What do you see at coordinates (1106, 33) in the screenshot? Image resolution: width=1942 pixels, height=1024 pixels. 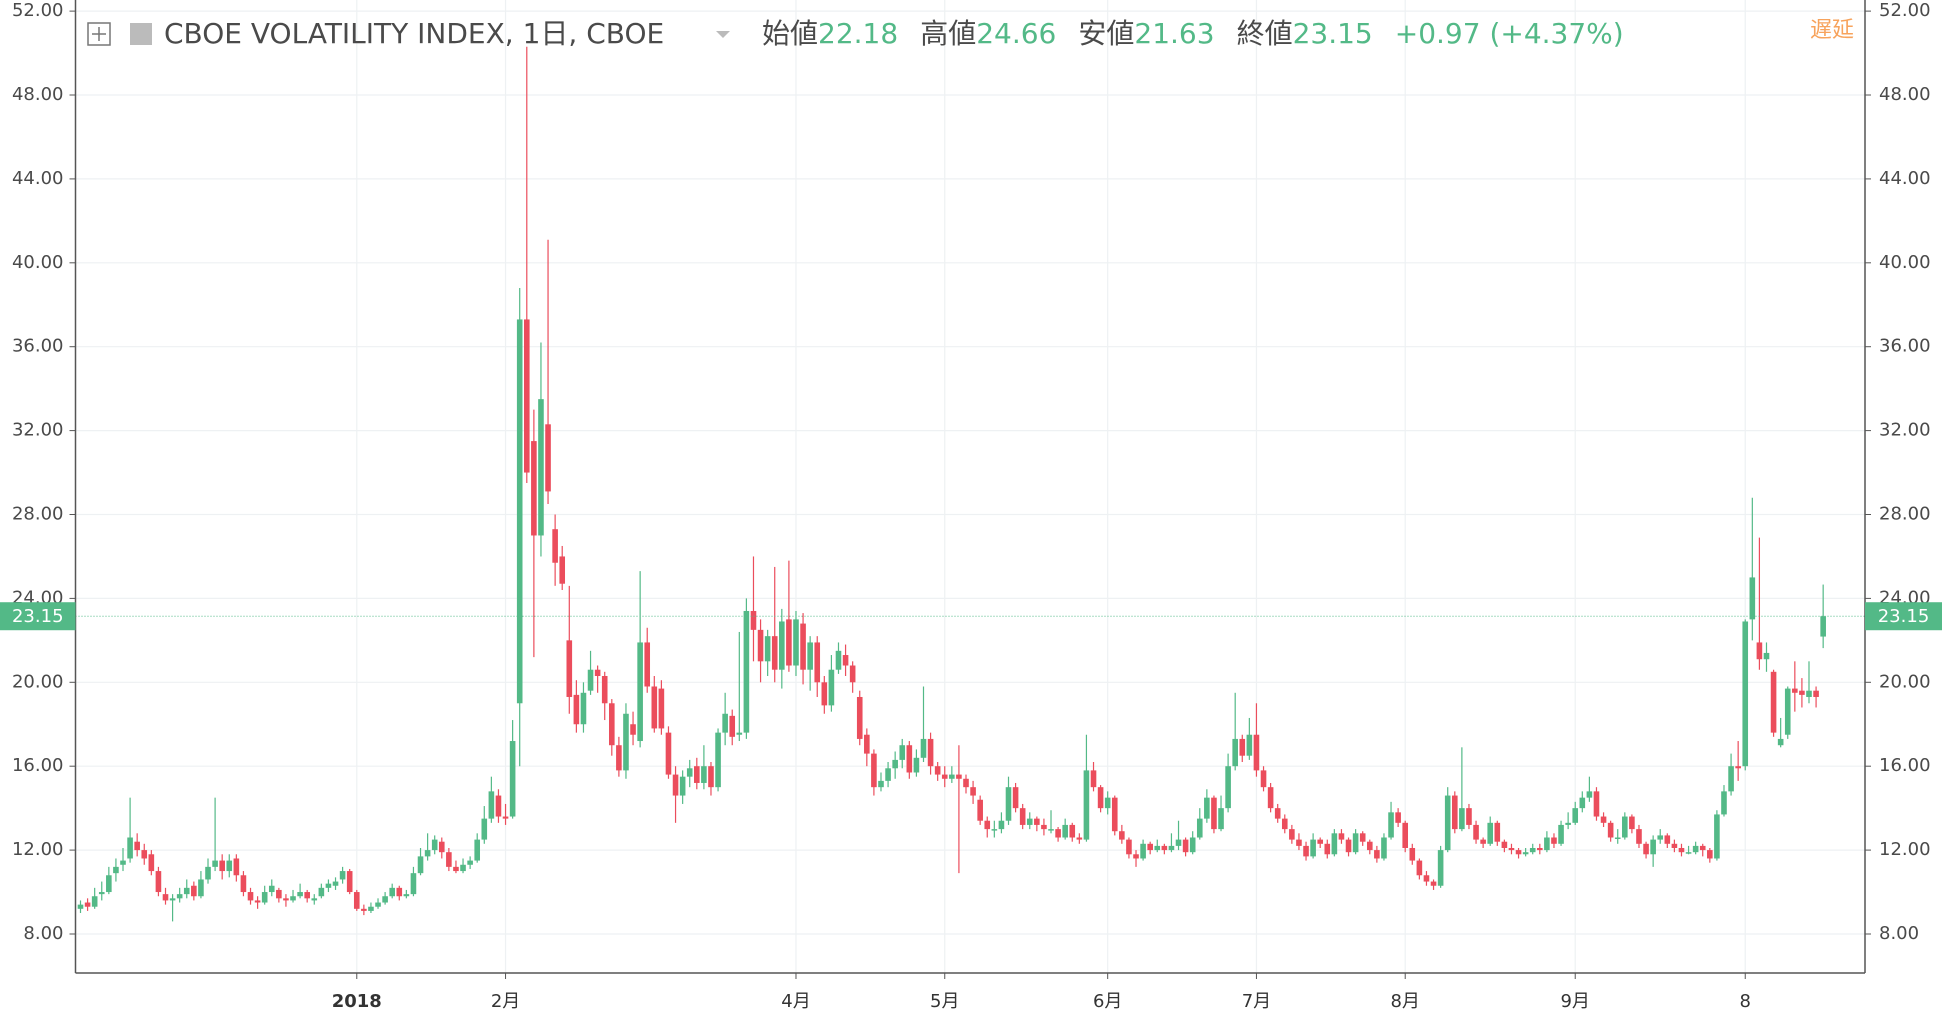 I see `ohlc-label: 安値` at bounding box center [1106, 33].